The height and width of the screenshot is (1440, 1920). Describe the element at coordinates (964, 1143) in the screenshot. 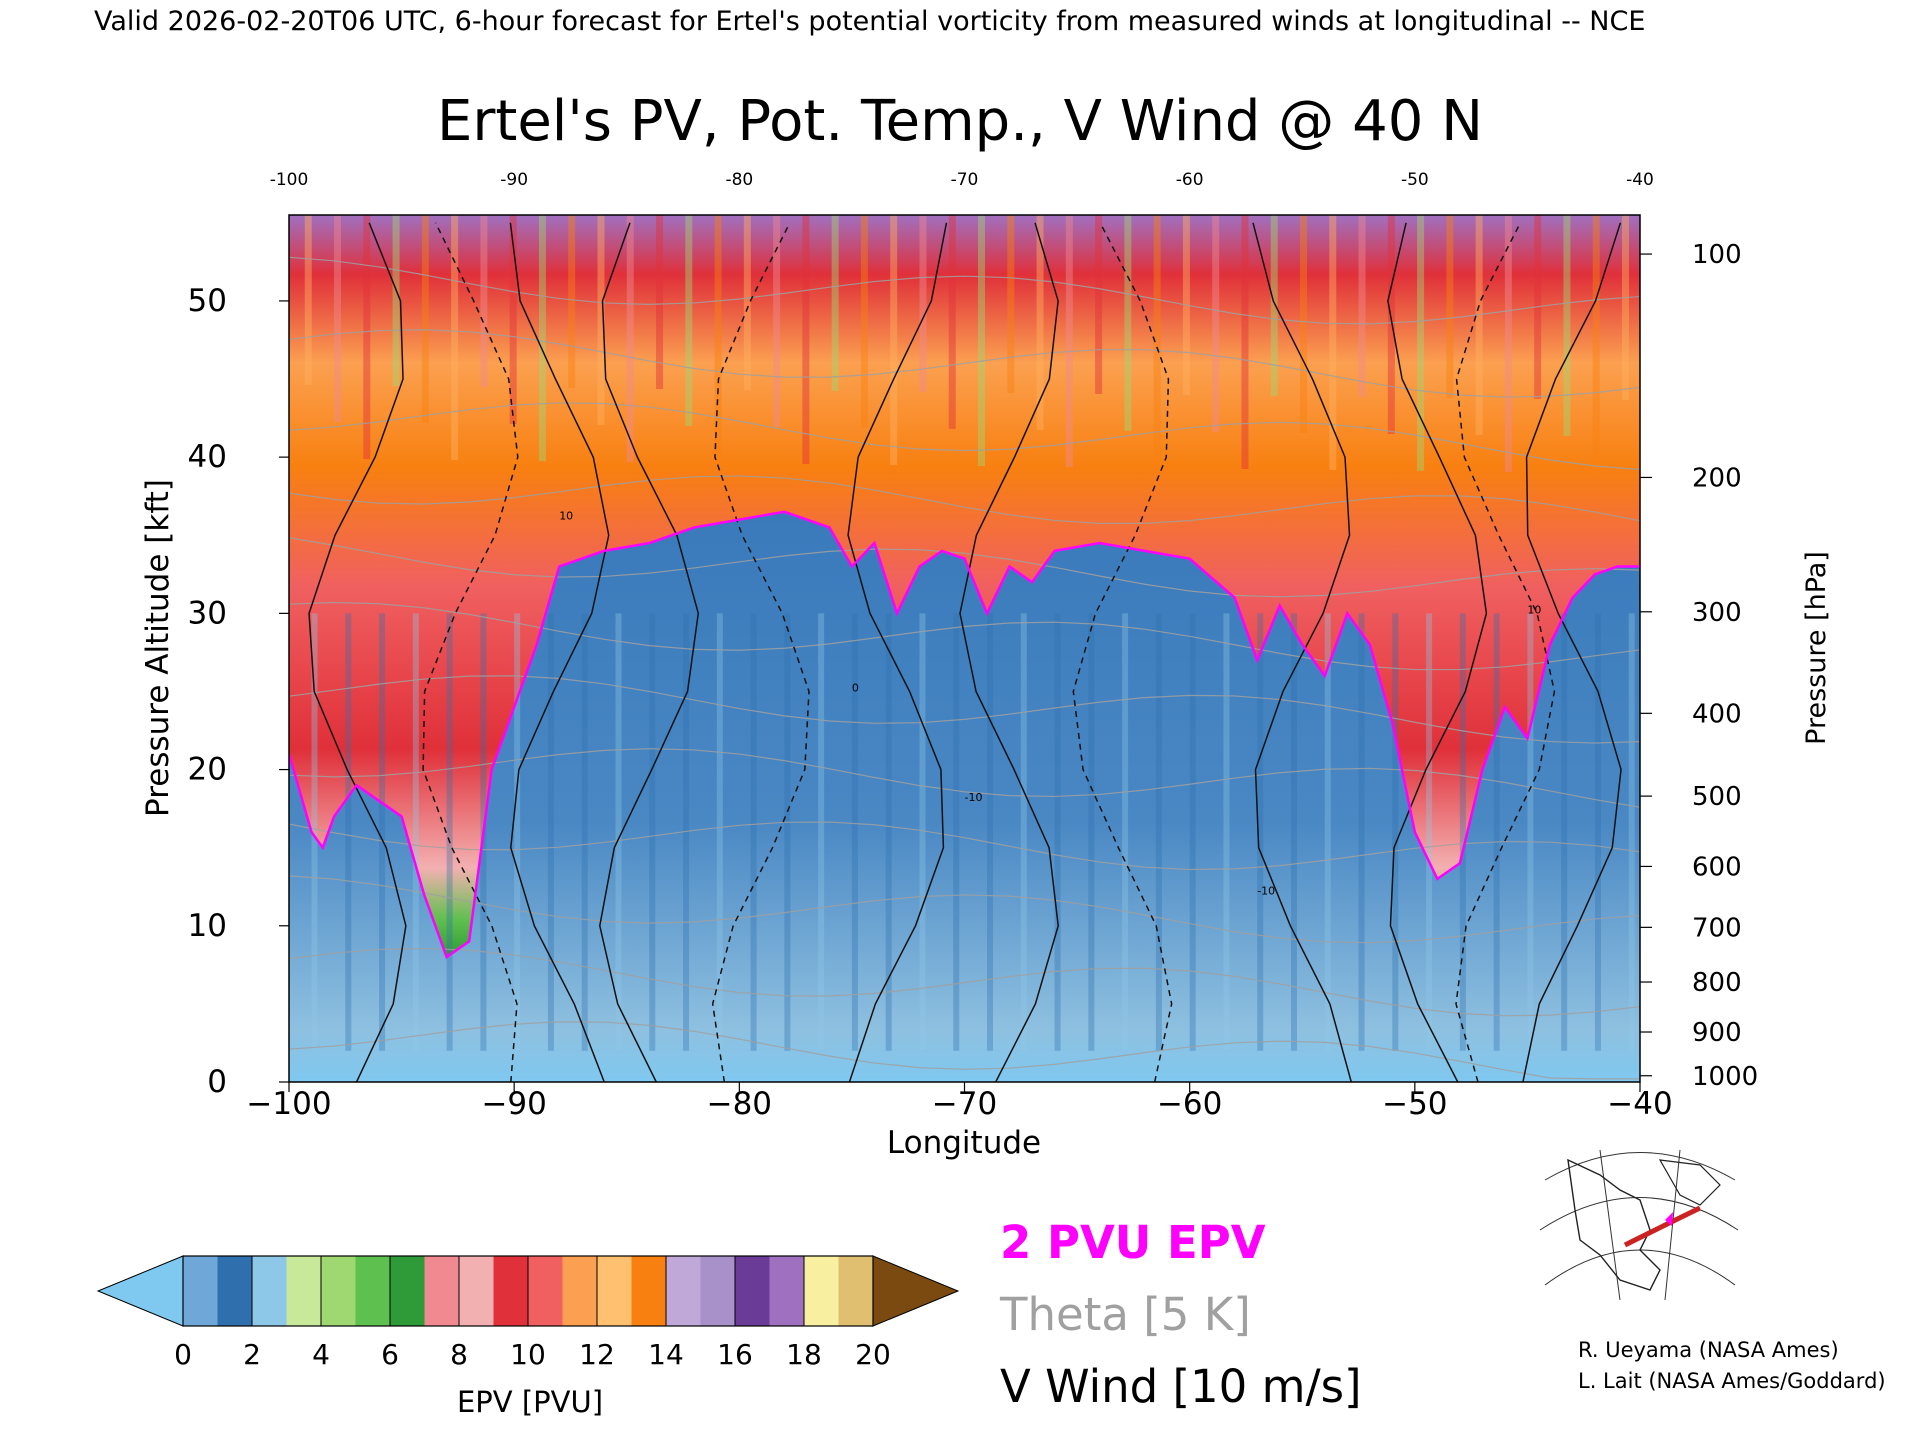

I see `x-axis-label: Longitude` at that location.